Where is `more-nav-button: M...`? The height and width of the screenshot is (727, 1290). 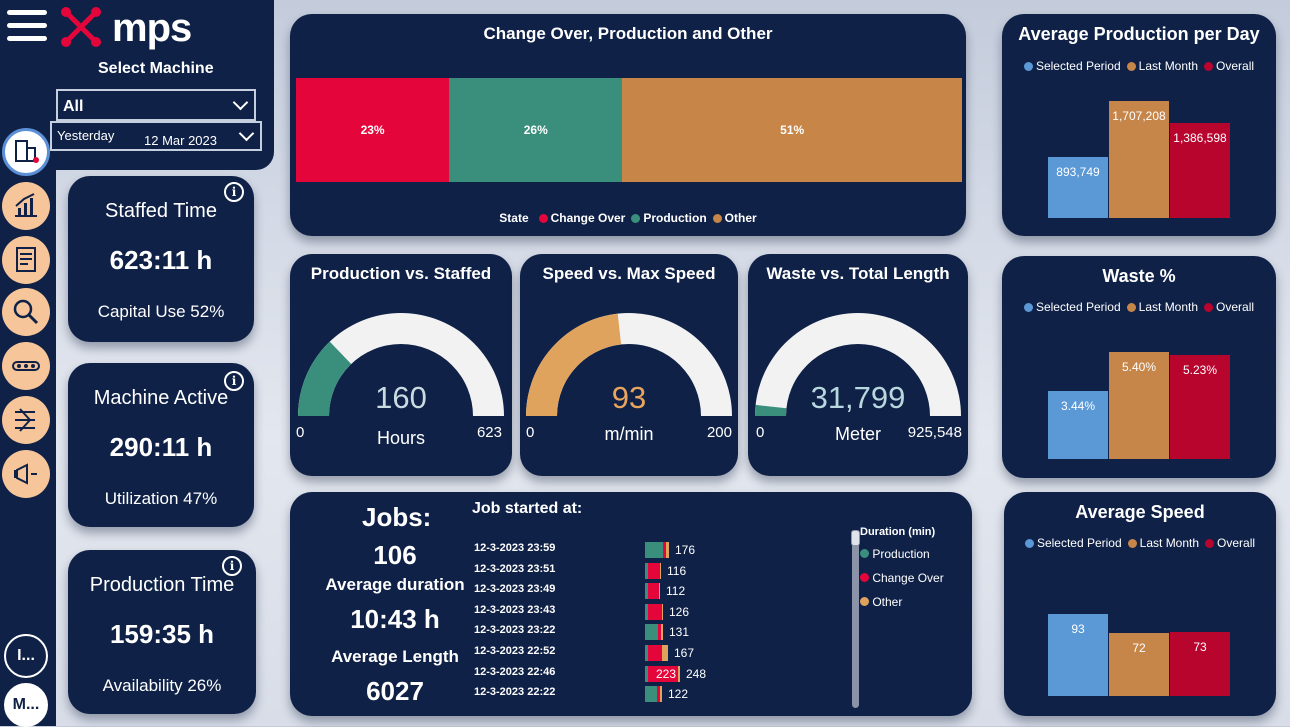 more-nav-button: M... is located at coordinates (26, 705).